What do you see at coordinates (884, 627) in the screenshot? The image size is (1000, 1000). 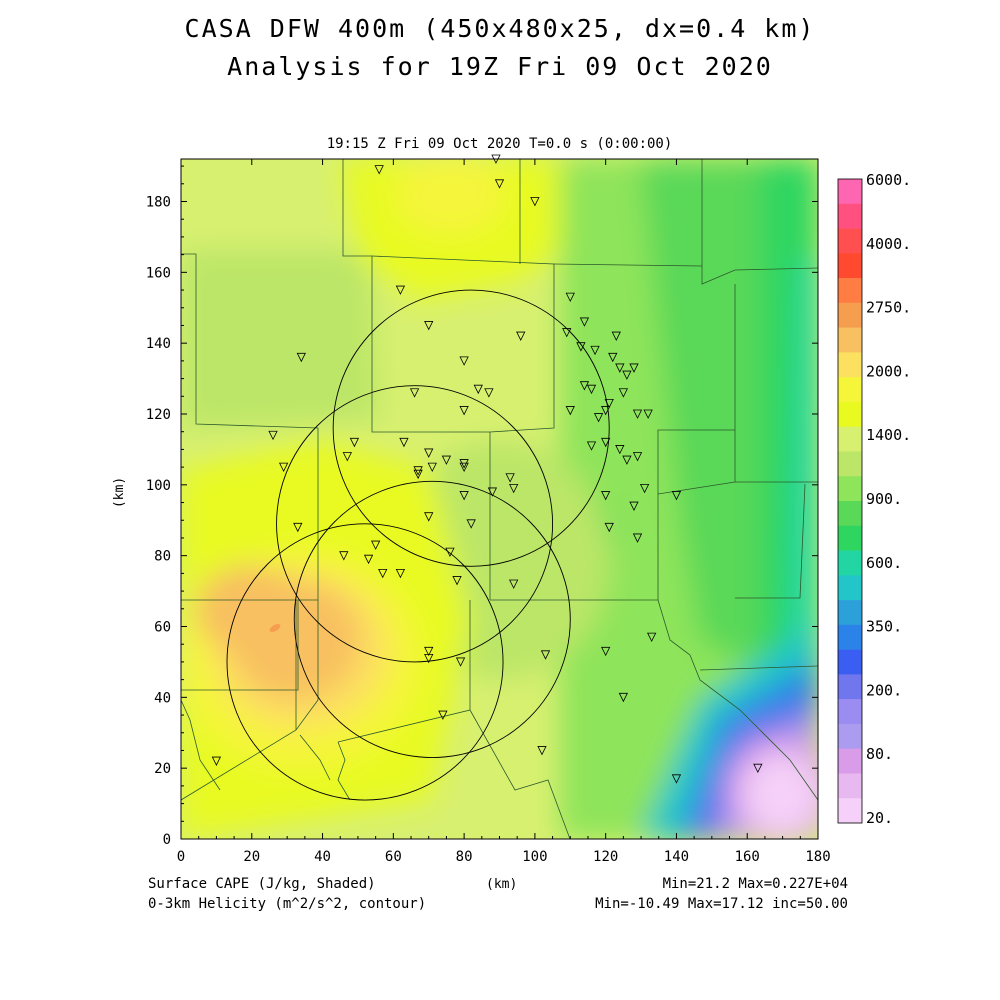 I see `colorbar-label: 350.` at bounding box center [884, 627].